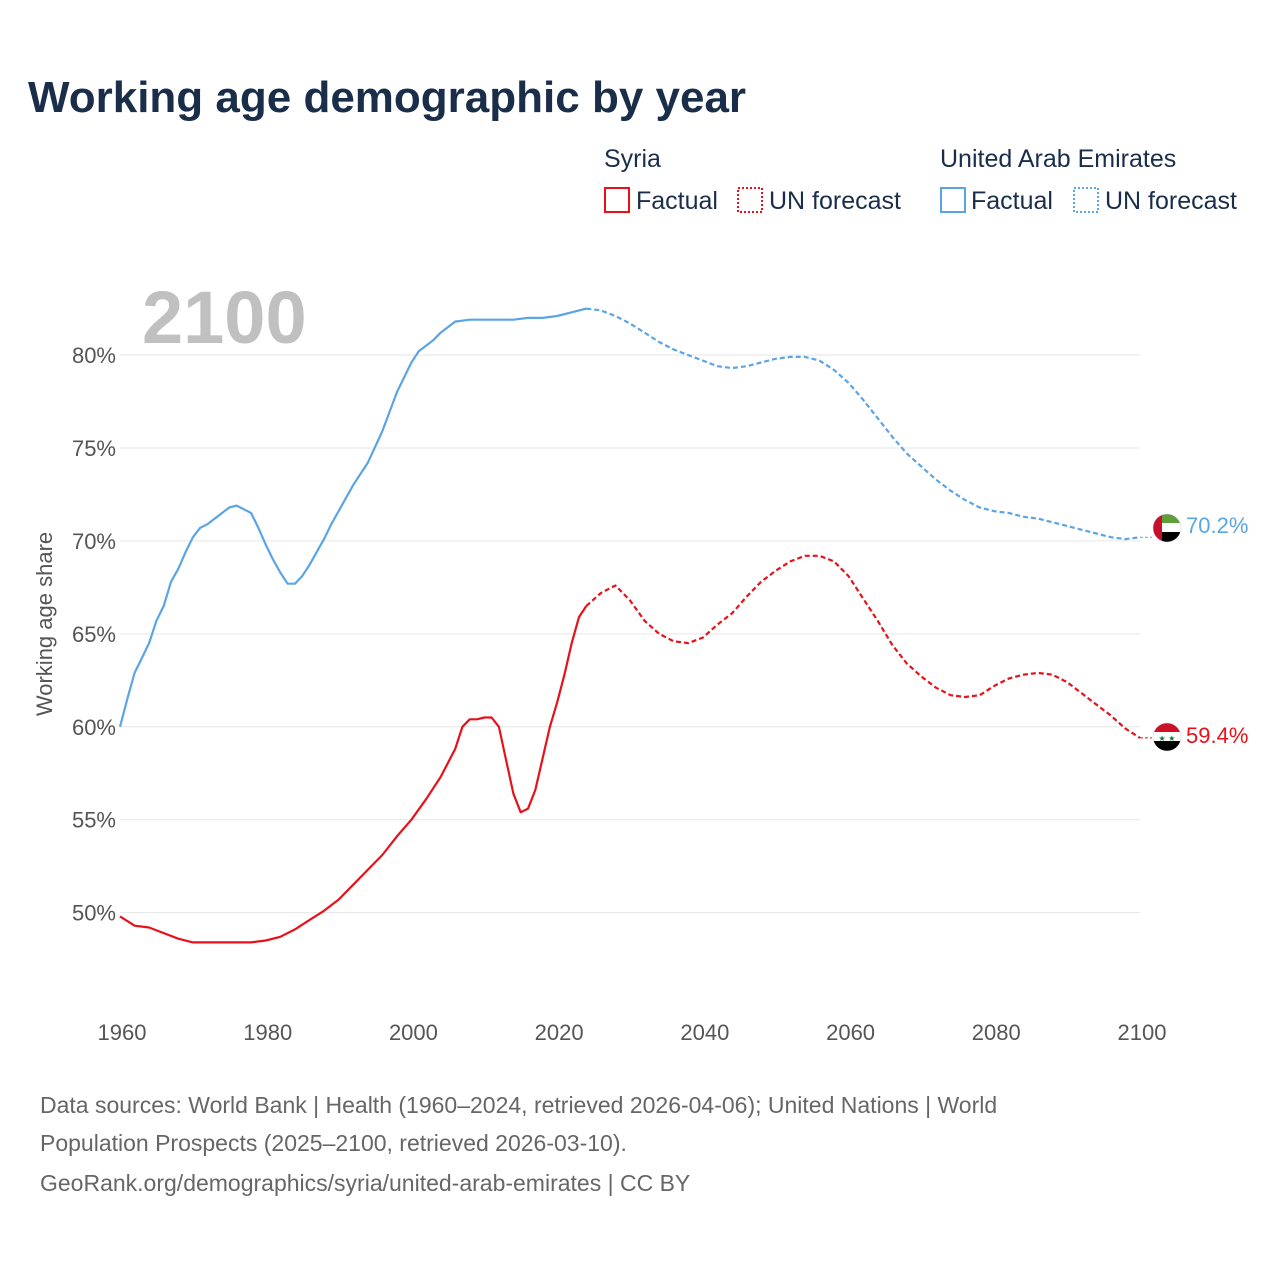 This screenshot has height=1280, width=1280. Describe the element at coordinates (94, 355) in the screenshot. I see `y-tick-label: 80%` at that location.